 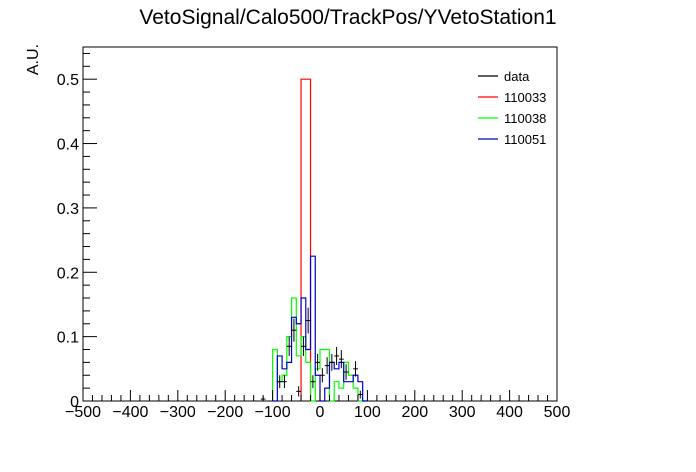 I want to click on x-tick-label: 500, so click(x=557, y=412).